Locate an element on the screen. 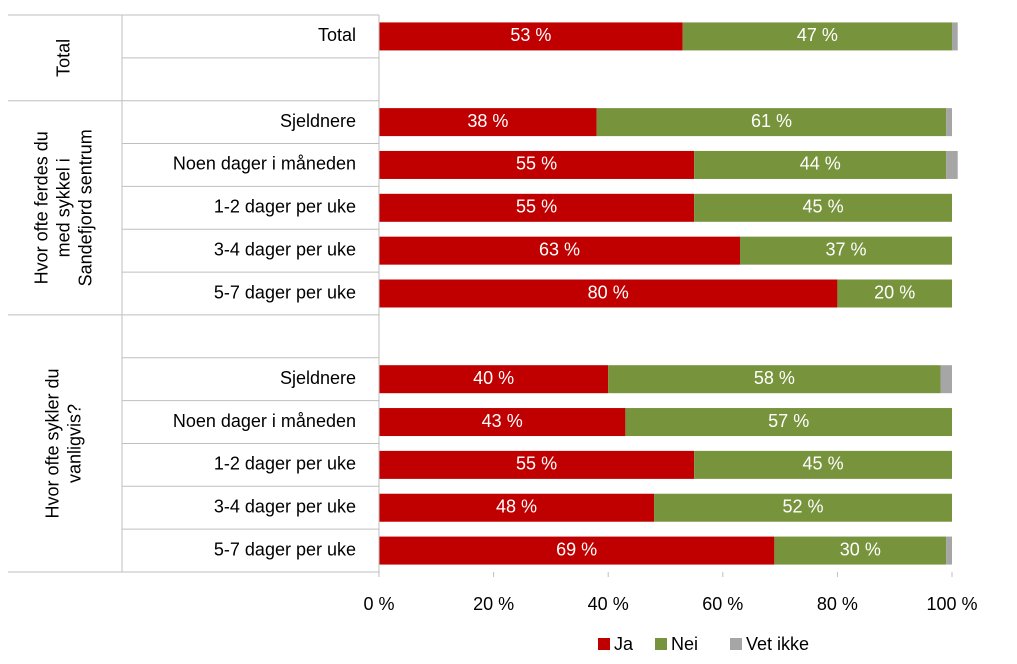  legend-label: Nei is located at coordinates (684, 644).